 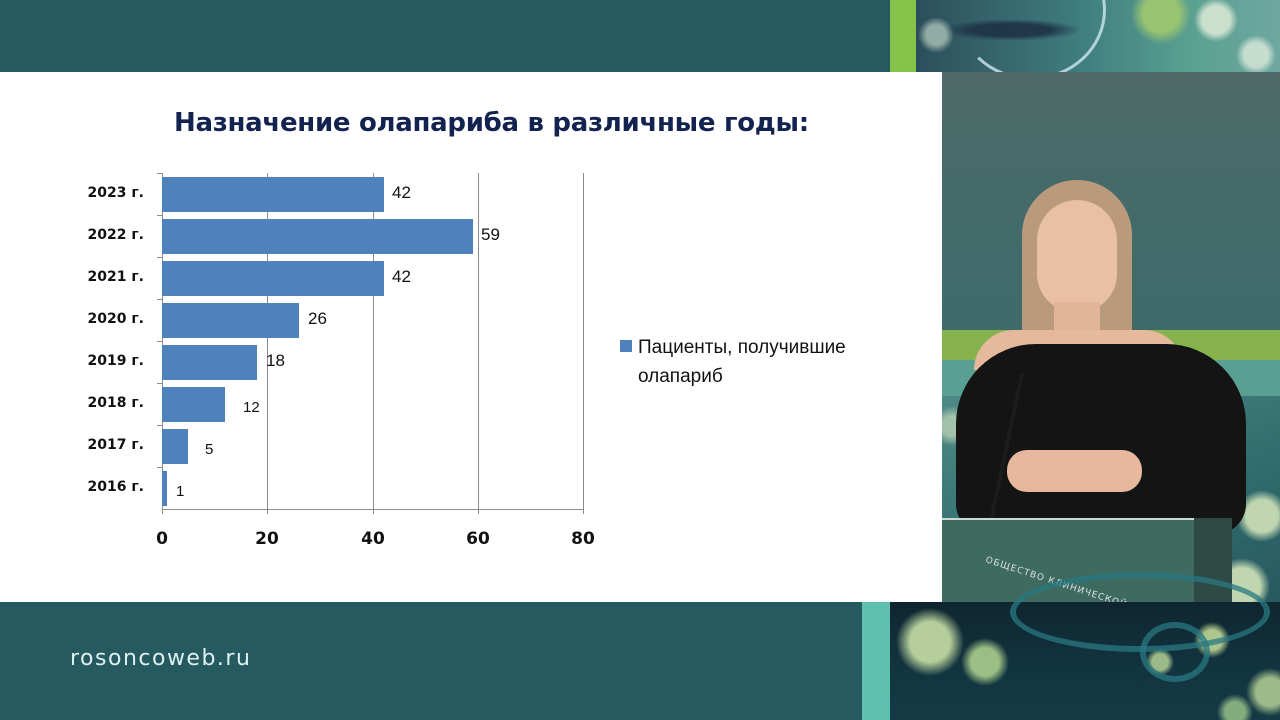 I want to click on value-label: 5, so click(x=209, y=449).